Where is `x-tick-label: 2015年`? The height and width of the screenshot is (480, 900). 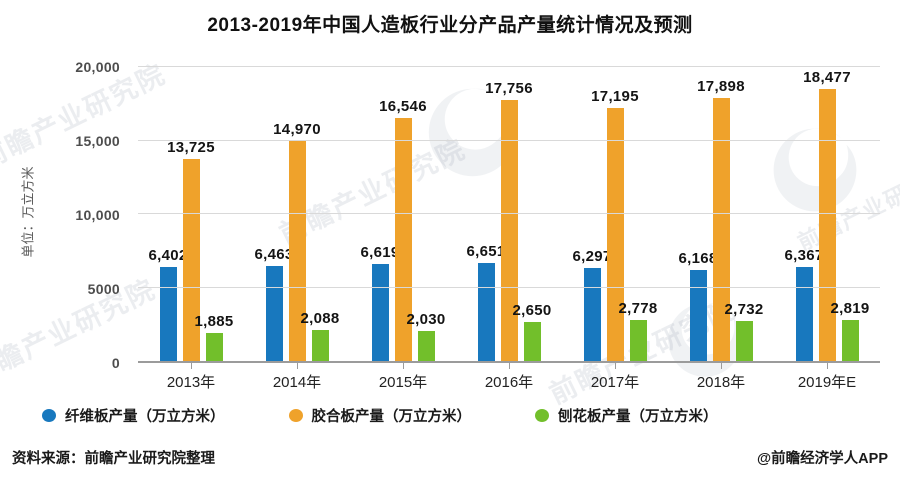 x-tick-label: 2015年 is located at coordinates (403, 382).